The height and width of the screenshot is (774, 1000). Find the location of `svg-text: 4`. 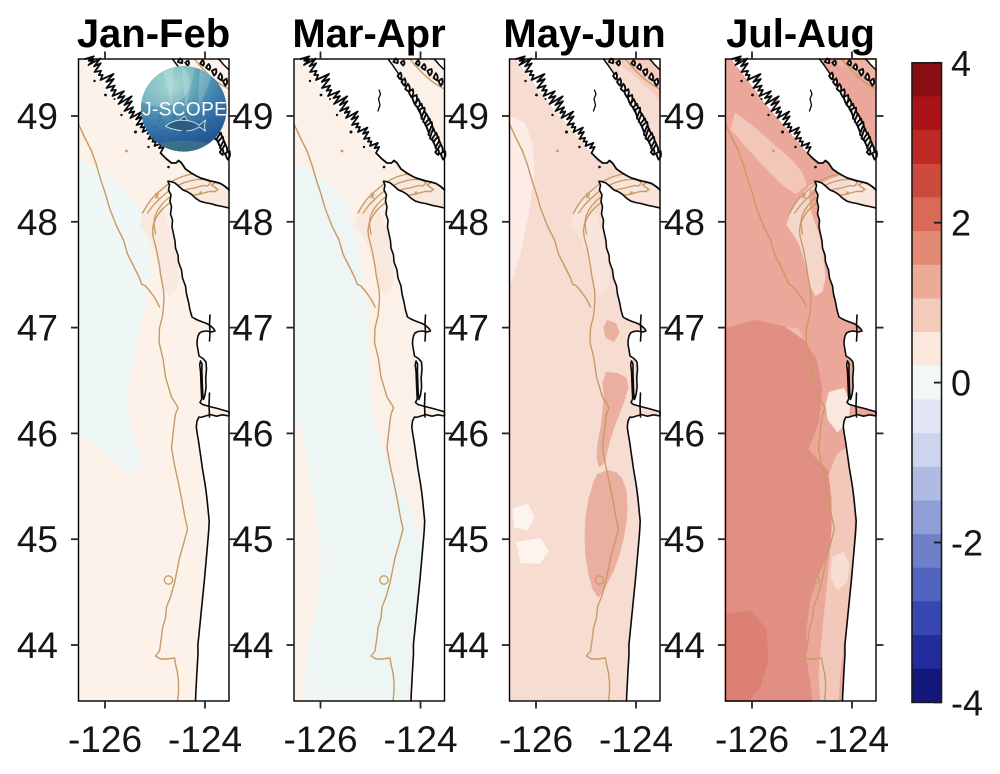

svg-text: 4 is located at coordinates (961, 63).